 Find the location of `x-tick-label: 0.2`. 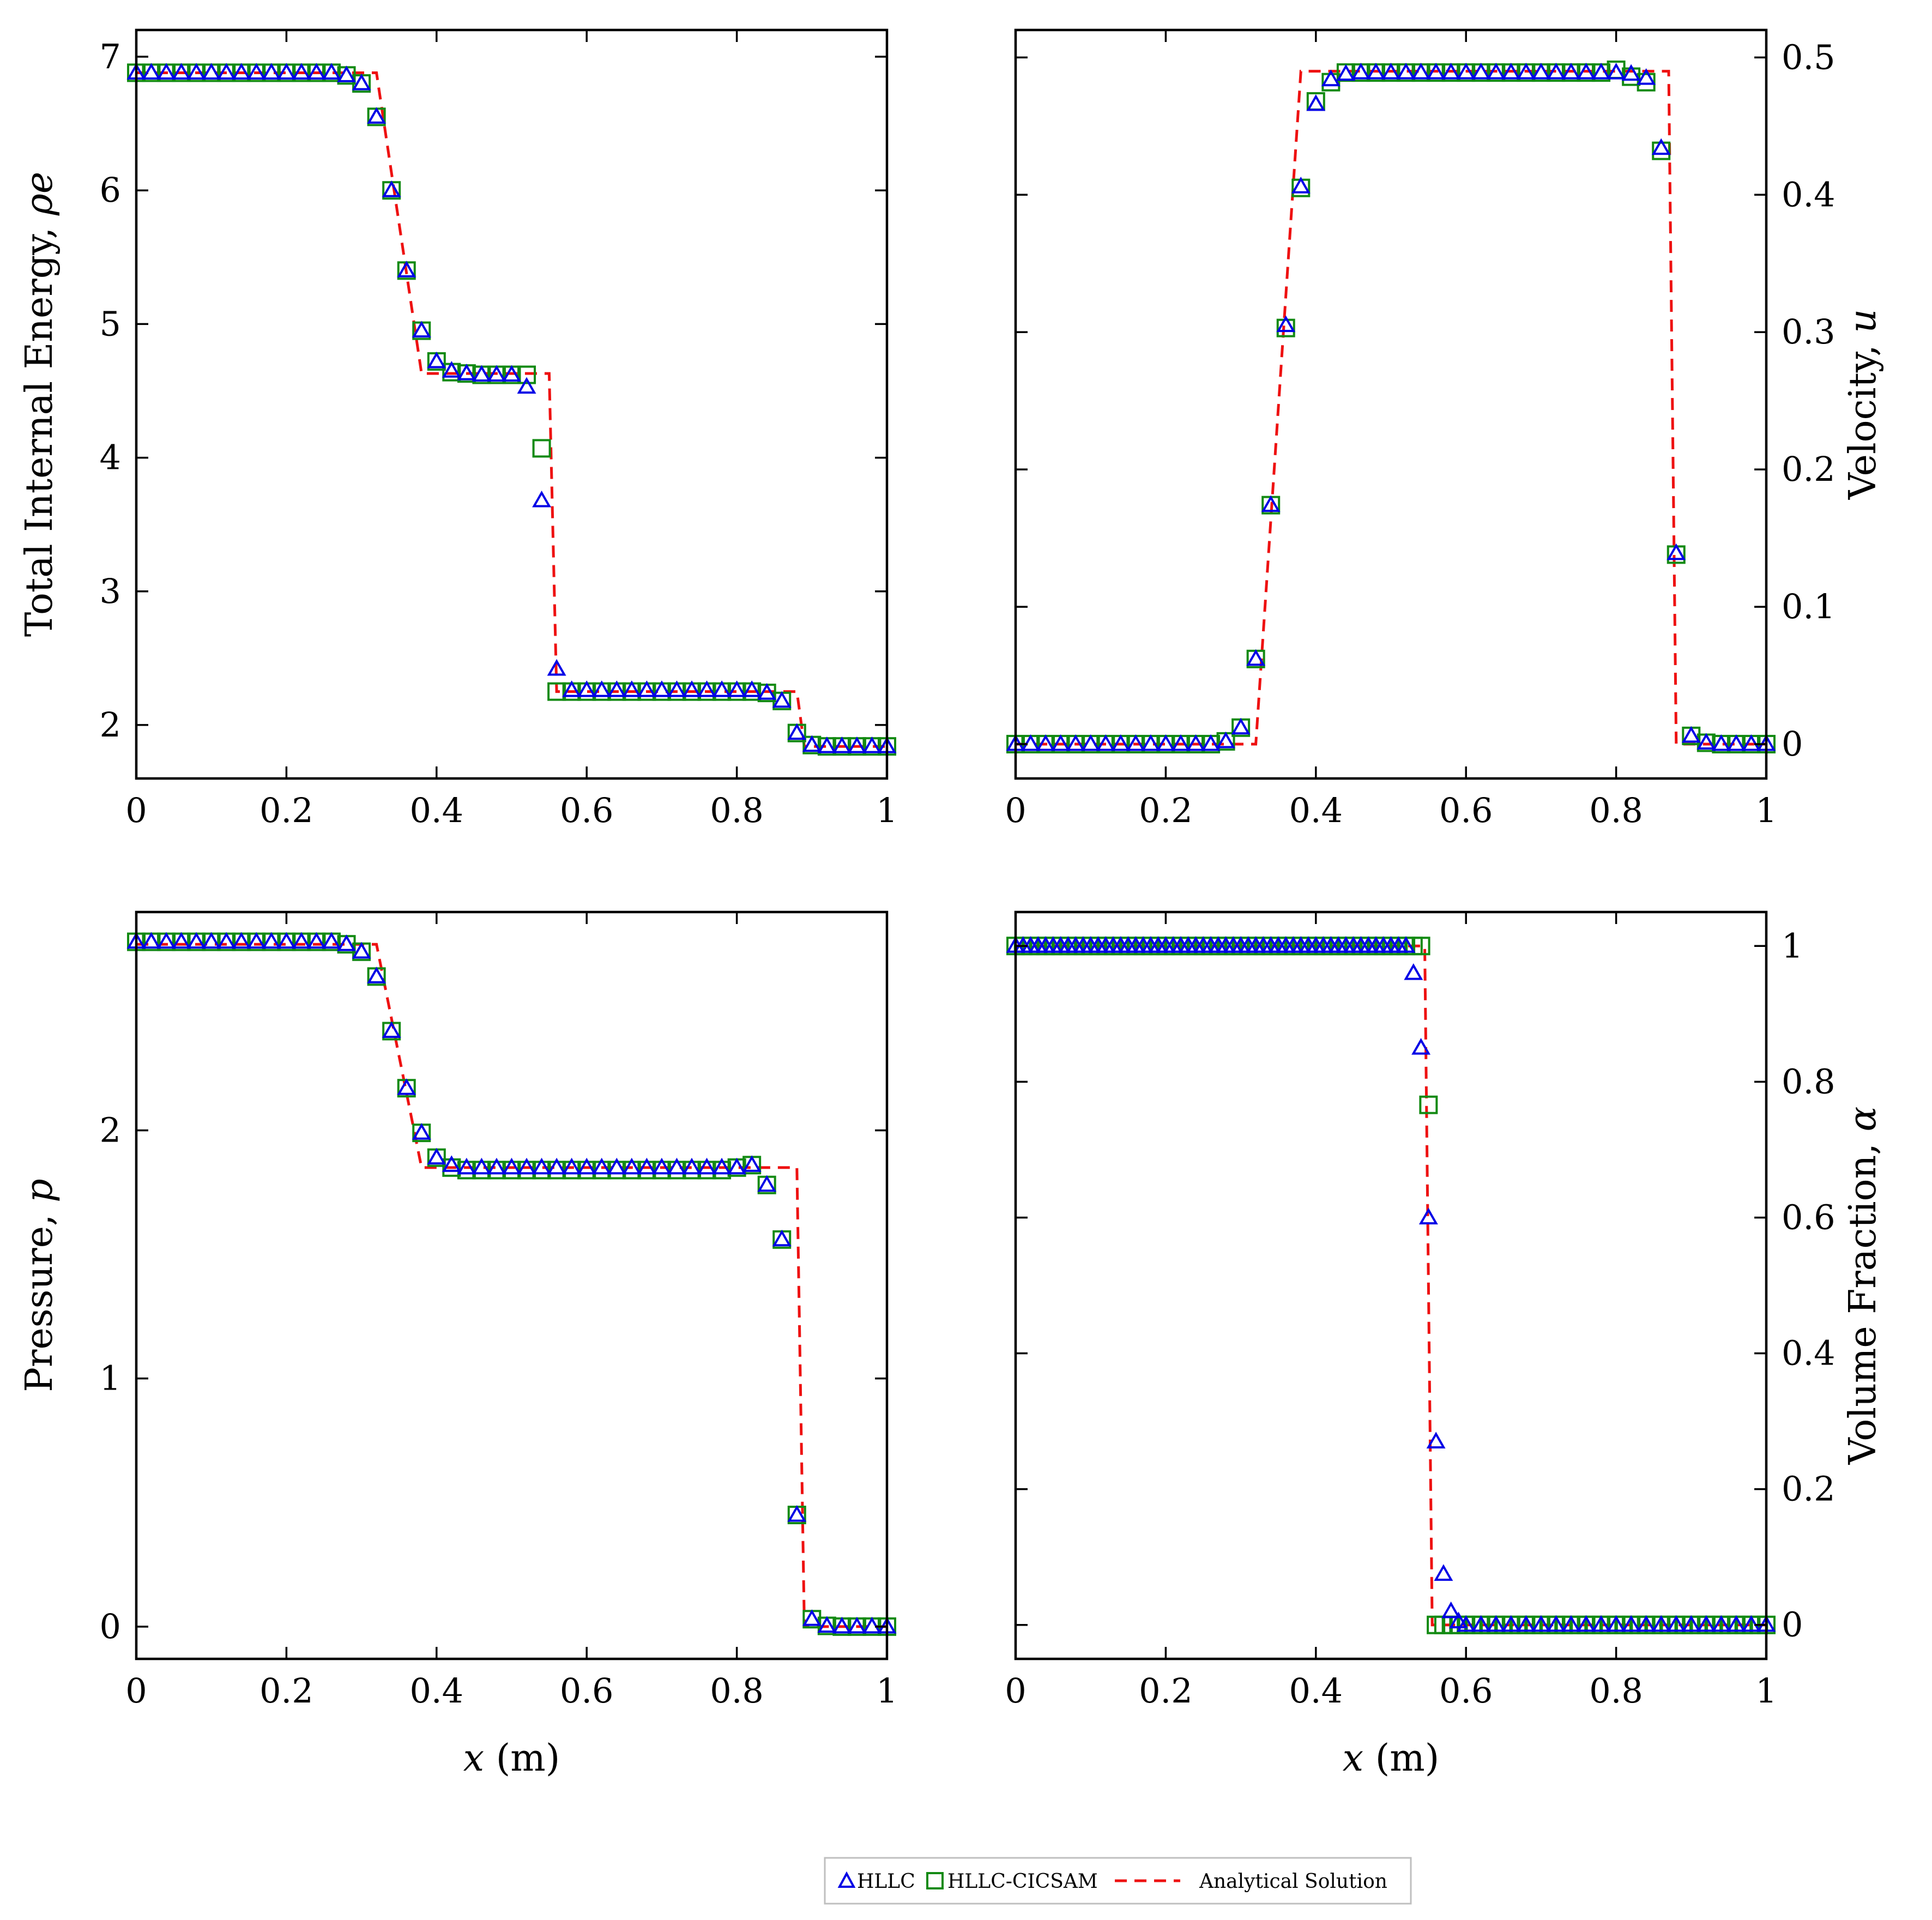

x-tick-label: 0.2 is located at coordinates (1166, 810).